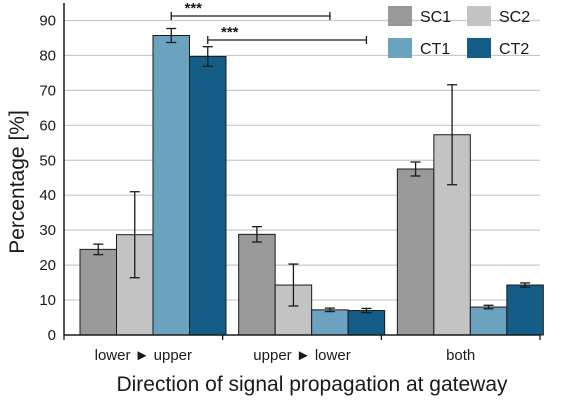  I want to click on sig-label-0: ***, so click(193, 8).